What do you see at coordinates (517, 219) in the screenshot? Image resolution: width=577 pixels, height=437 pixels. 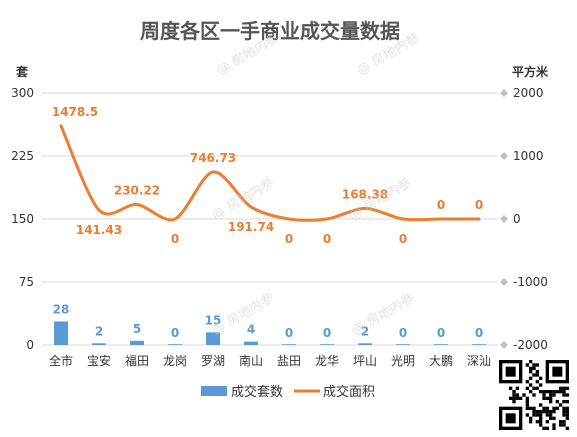 I see `right-tick-label: 0` at bounding box center [517, 219].